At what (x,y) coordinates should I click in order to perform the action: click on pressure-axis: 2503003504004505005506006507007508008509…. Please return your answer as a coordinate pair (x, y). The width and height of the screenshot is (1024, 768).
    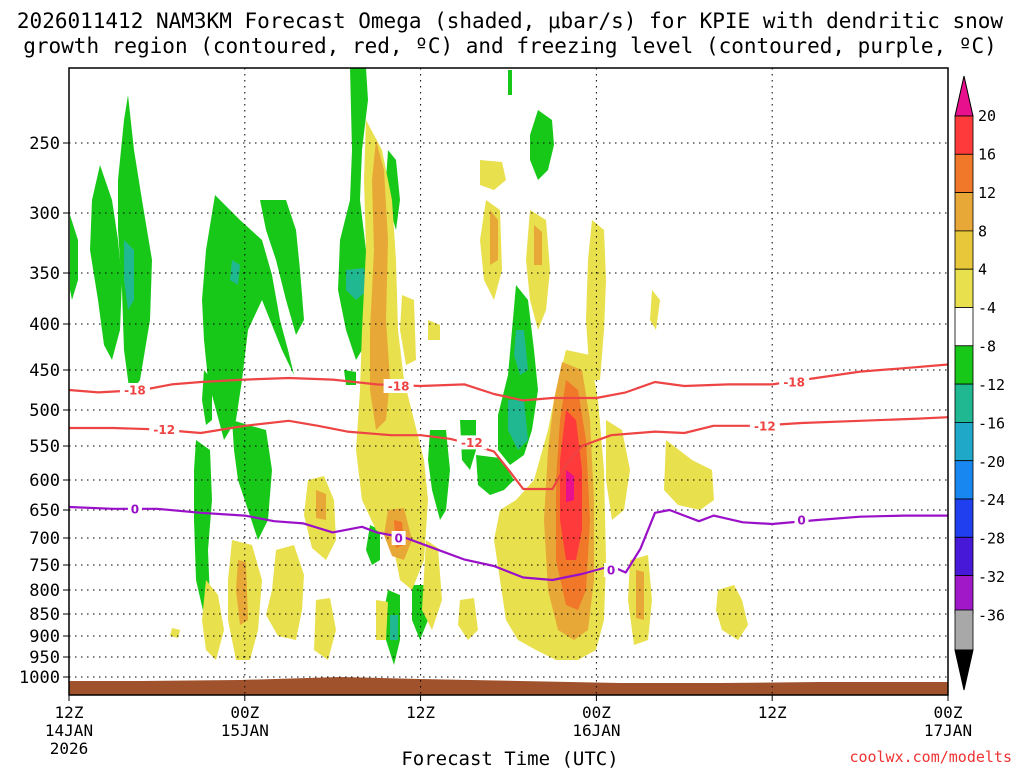
    Looking at the image, I should click on (44, 411).